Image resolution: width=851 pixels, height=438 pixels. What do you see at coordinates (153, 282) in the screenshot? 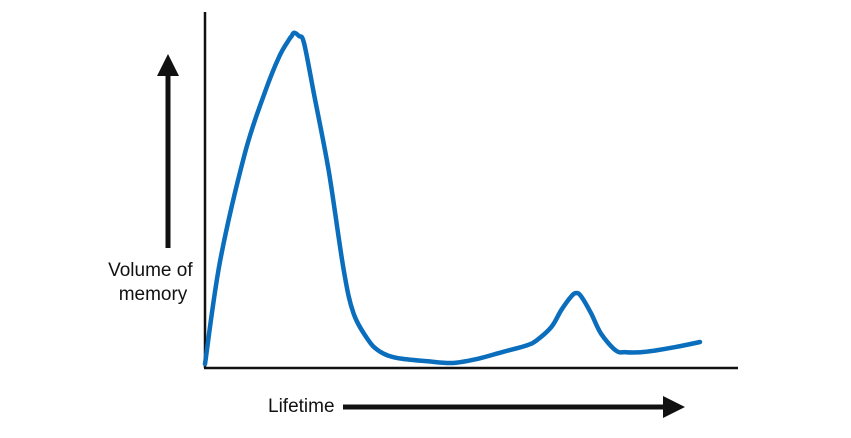
I see `y-axis-label: Volume of memory` at bounding box center [153, 282].